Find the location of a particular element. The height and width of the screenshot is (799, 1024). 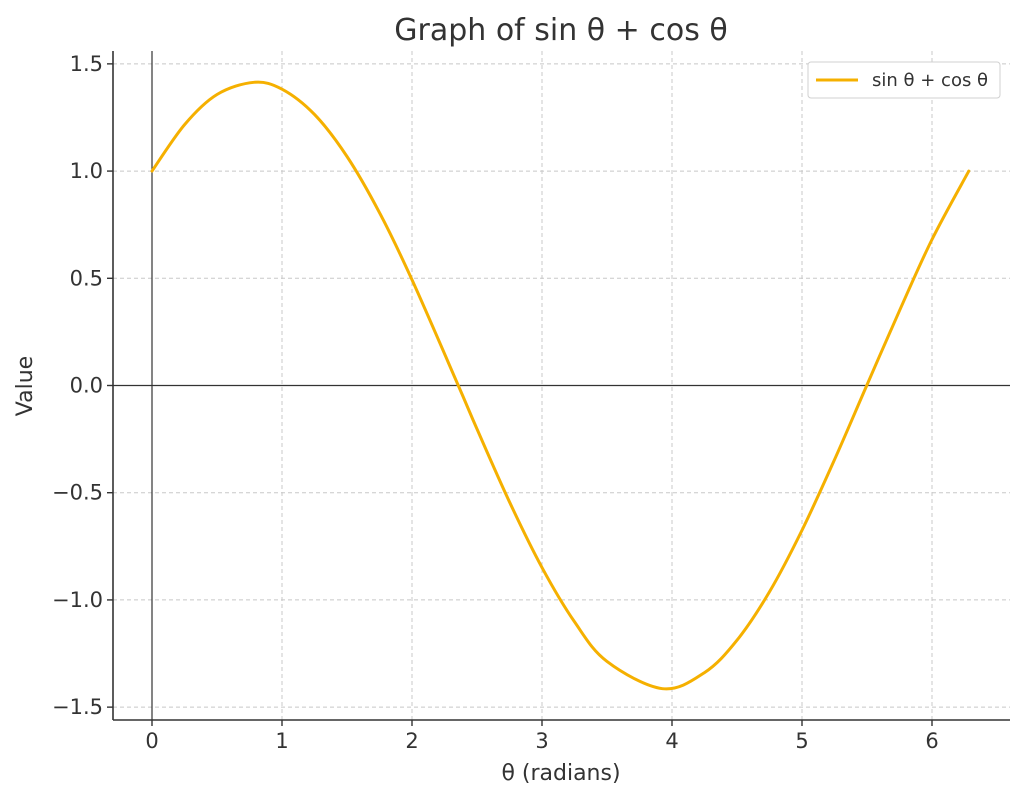

legend: sin θ + cos θ is located at coordinates (904, 80).